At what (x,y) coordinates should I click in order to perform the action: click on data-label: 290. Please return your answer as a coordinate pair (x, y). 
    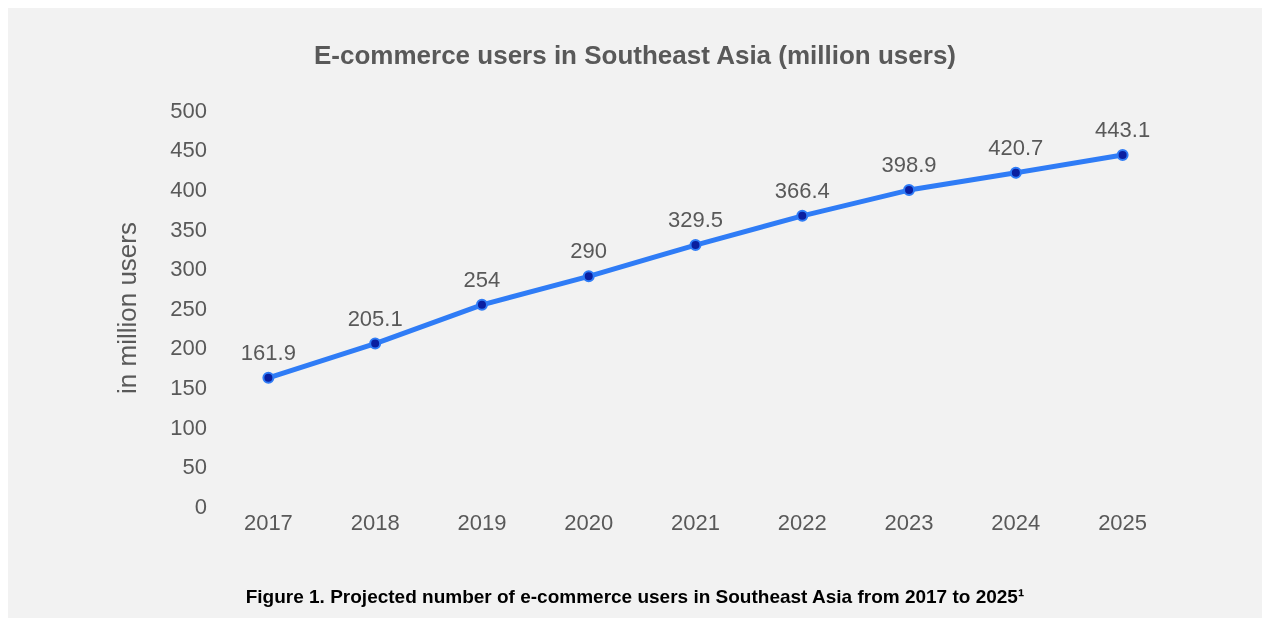
    Looking at the image, I should click on (589, 251).